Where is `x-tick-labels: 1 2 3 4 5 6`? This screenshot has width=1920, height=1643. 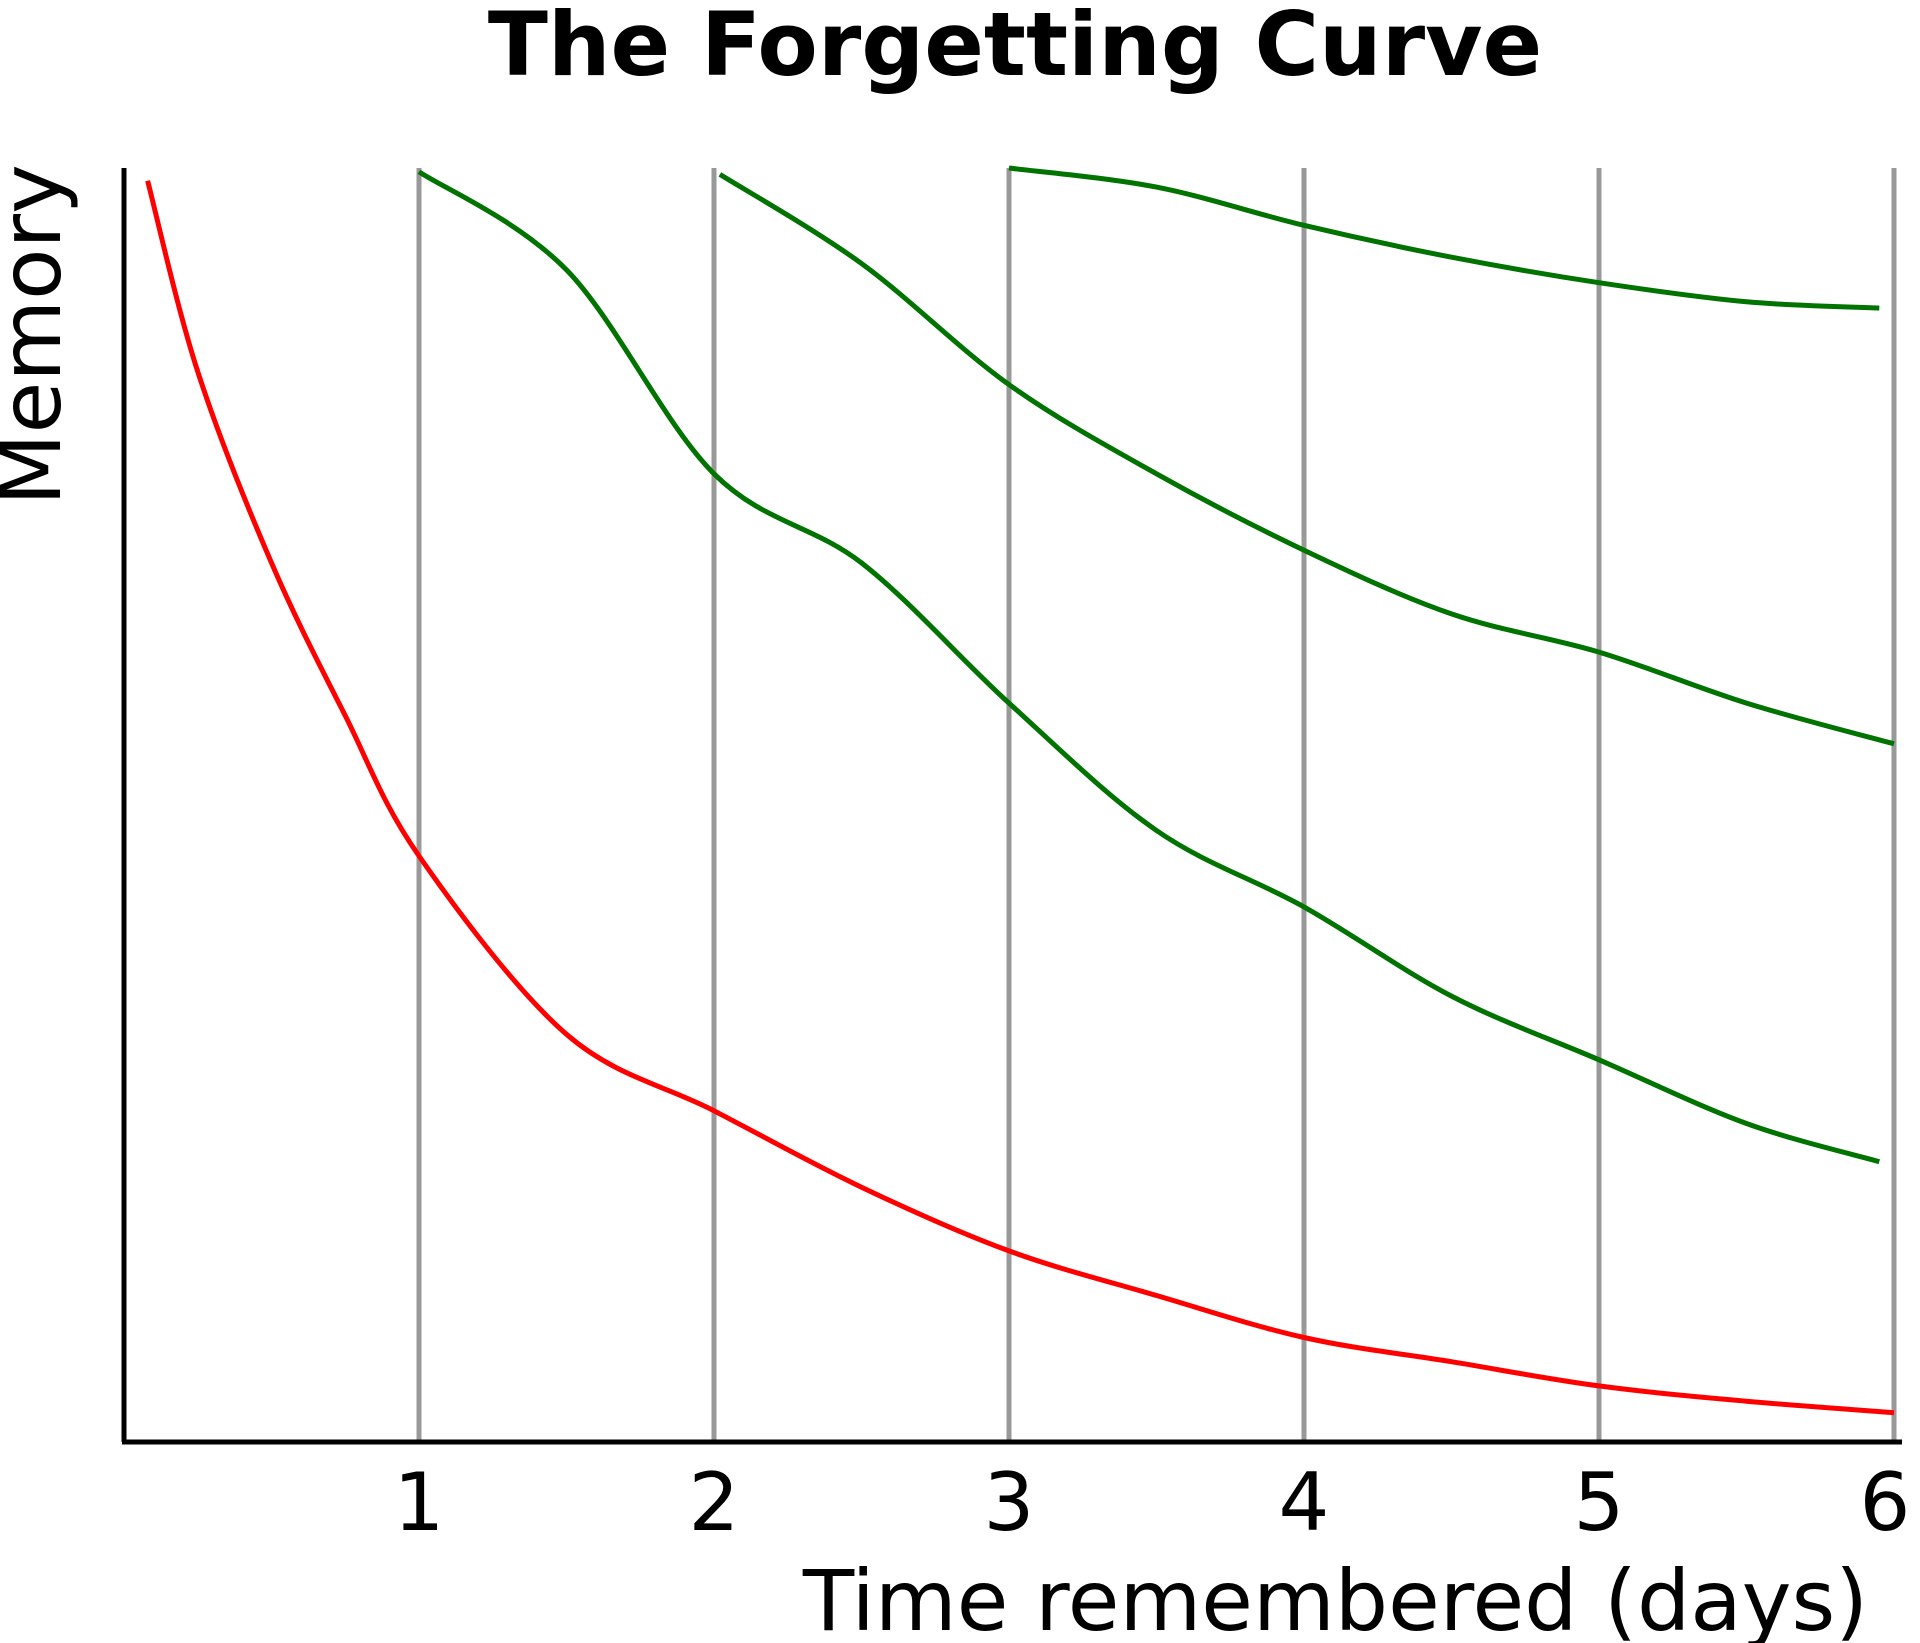 x-tick-labels: 1 2 3 4 5 6 is located at coordinates (1152, 1502).